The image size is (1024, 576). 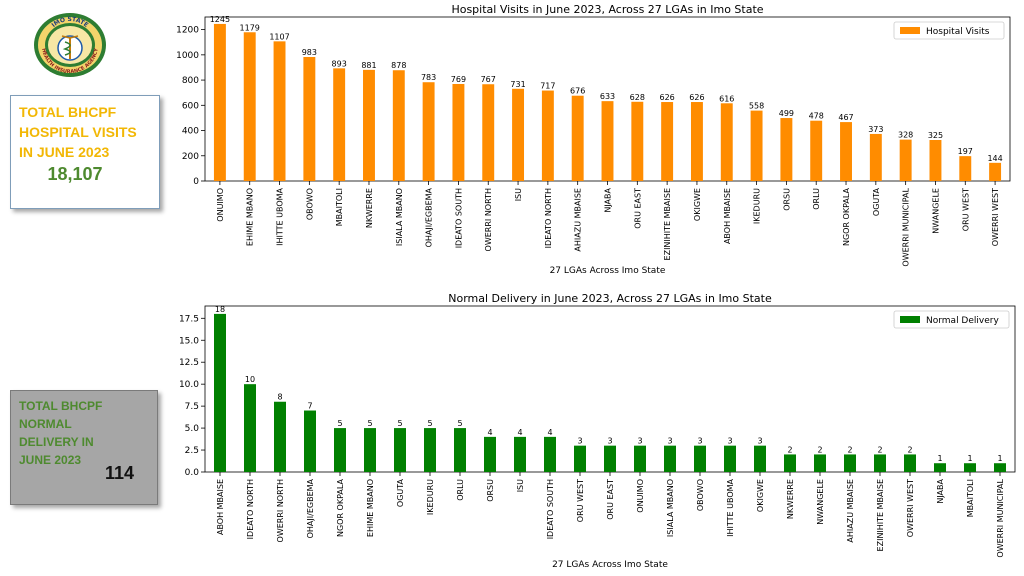 What do you see at coordinates (189, 385) in the screenshot?
I see `delivery-ytick-label: 10.0` at bounding box center [189, 385].